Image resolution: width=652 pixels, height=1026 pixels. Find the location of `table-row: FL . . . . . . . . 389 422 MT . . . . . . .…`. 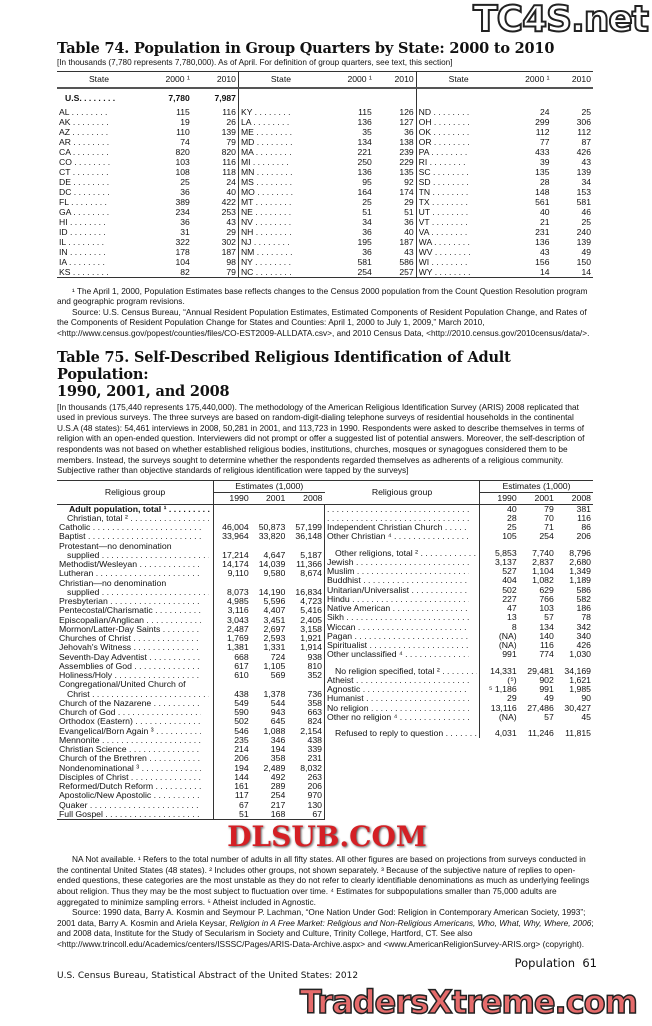

table-row: FL . . . . . . . . 389 422 MT . . . . . . .… is located at coordinates (325, 201).